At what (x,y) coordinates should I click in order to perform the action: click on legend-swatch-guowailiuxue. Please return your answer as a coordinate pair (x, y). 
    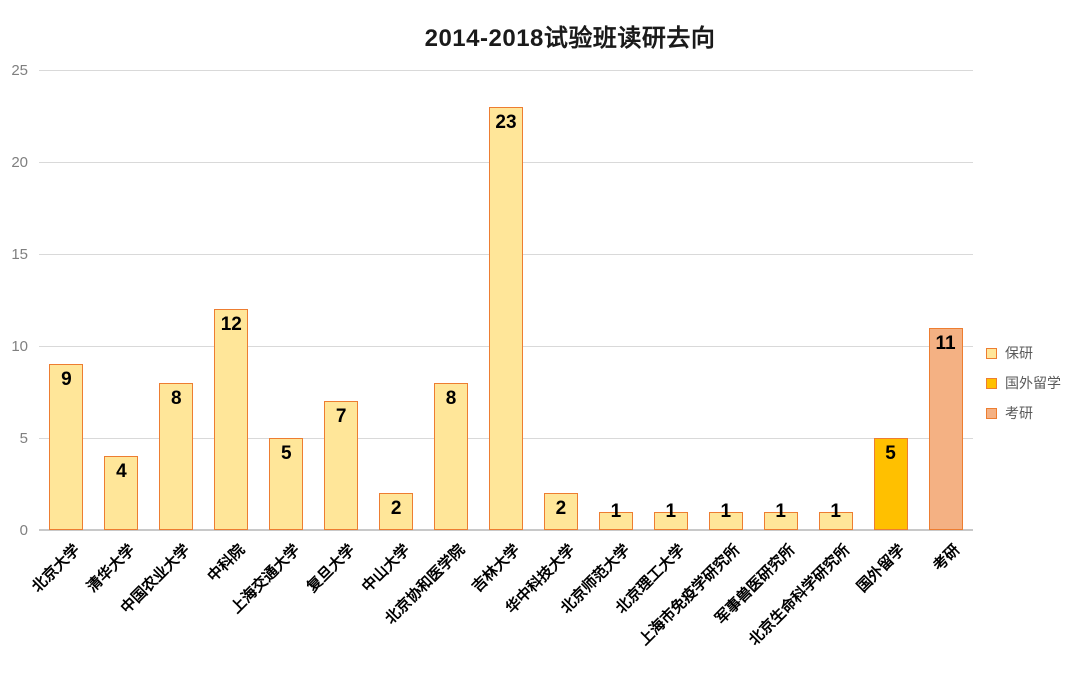
    Looking at the image, I should click on (991, 383).